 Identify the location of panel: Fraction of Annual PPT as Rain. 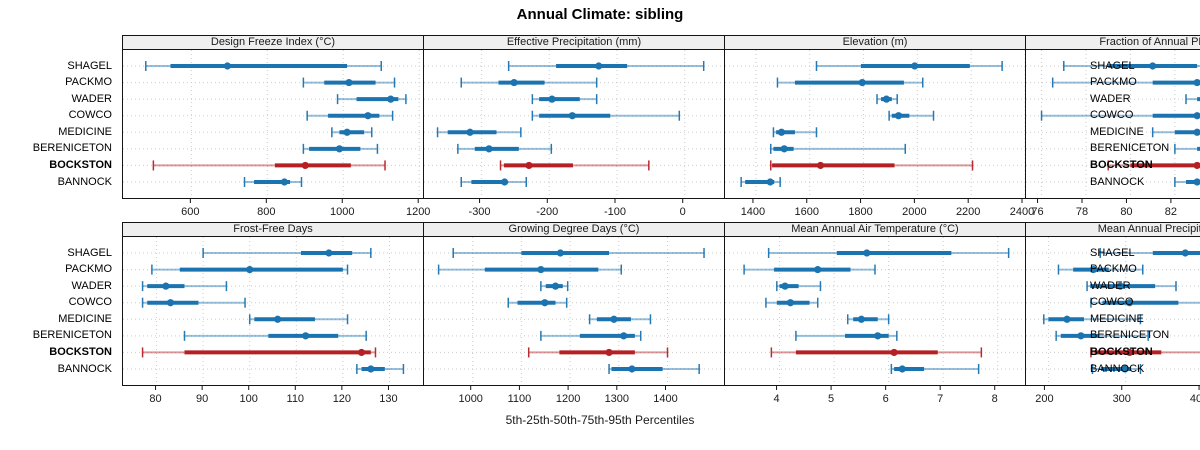
(1112, 117).